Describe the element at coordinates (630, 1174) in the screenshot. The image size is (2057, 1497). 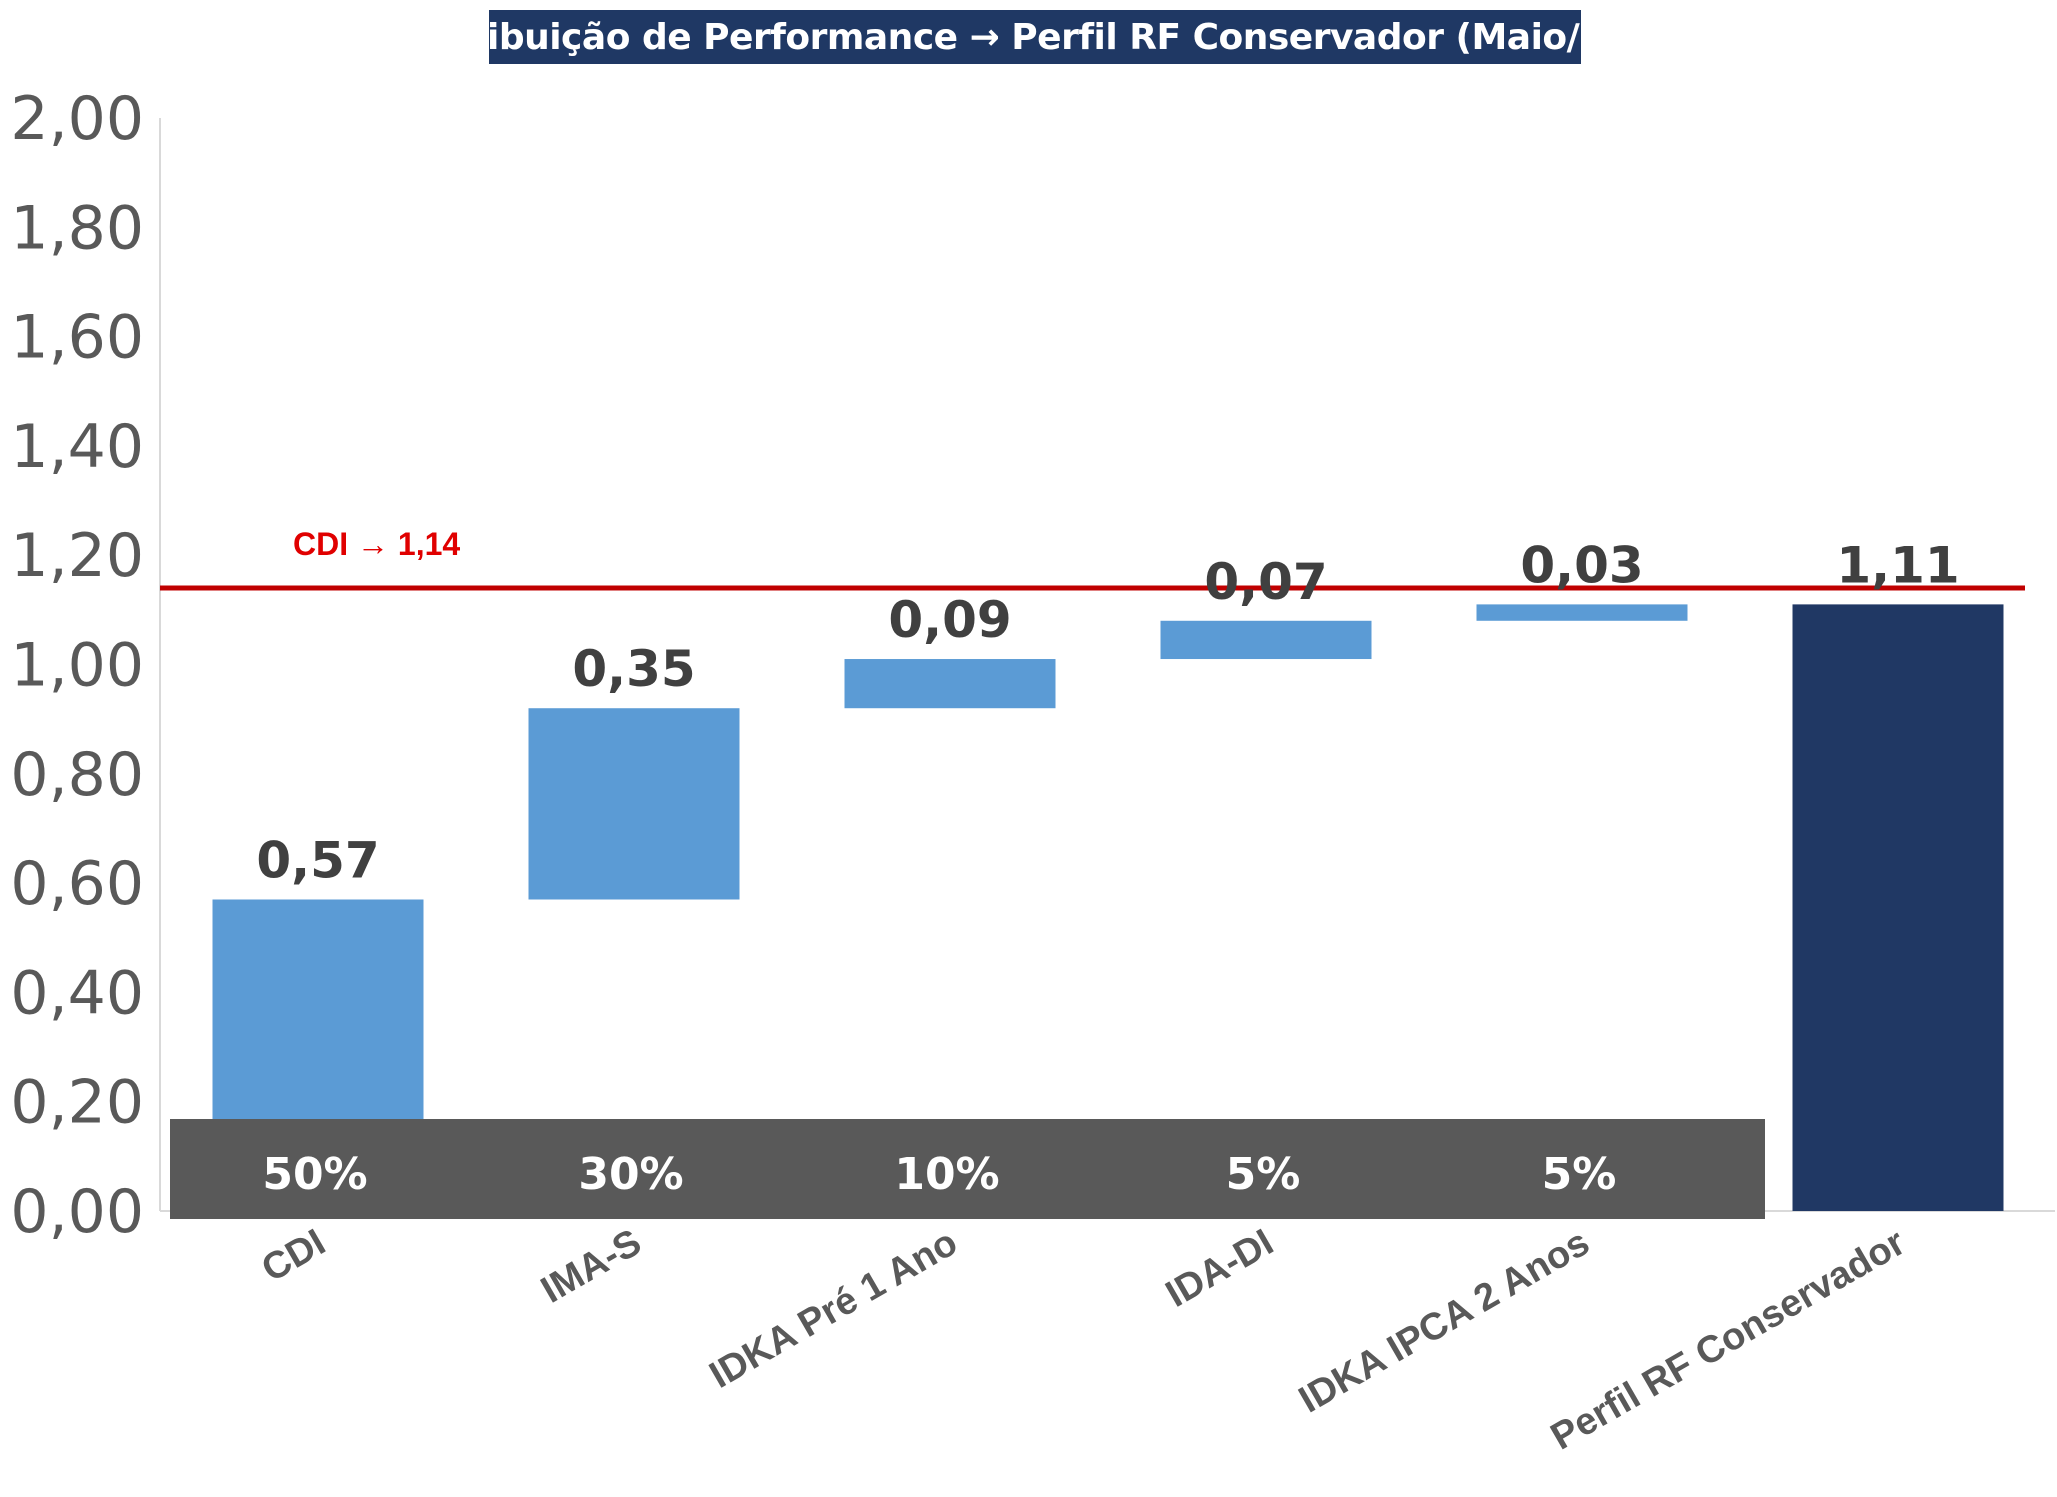
I see `weight-label: 30%` at that location.